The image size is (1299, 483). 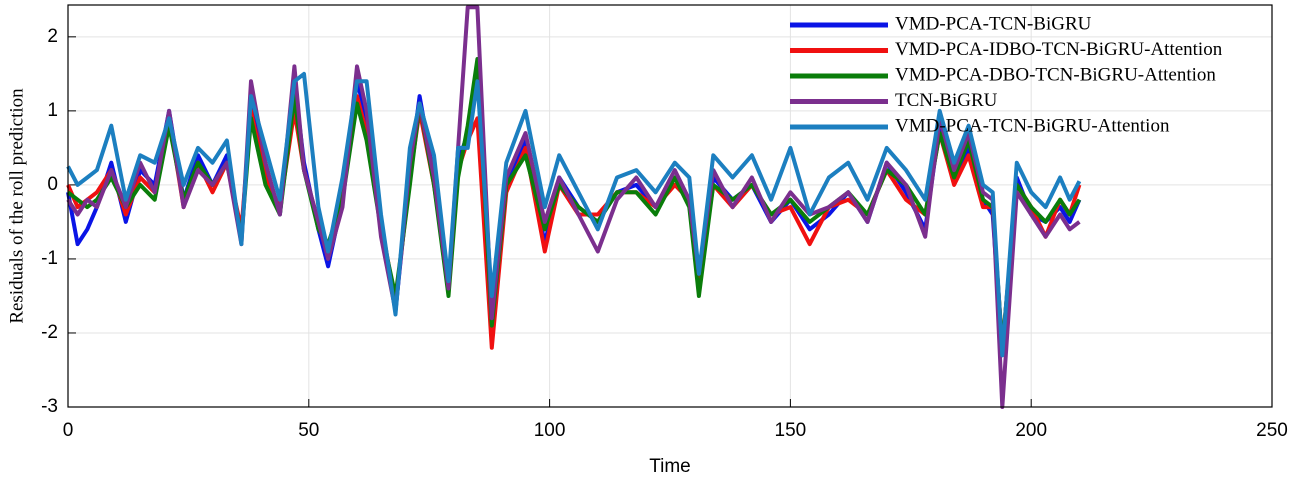 I want to click on x-tick-label: 100, so click(x=550, y=430).